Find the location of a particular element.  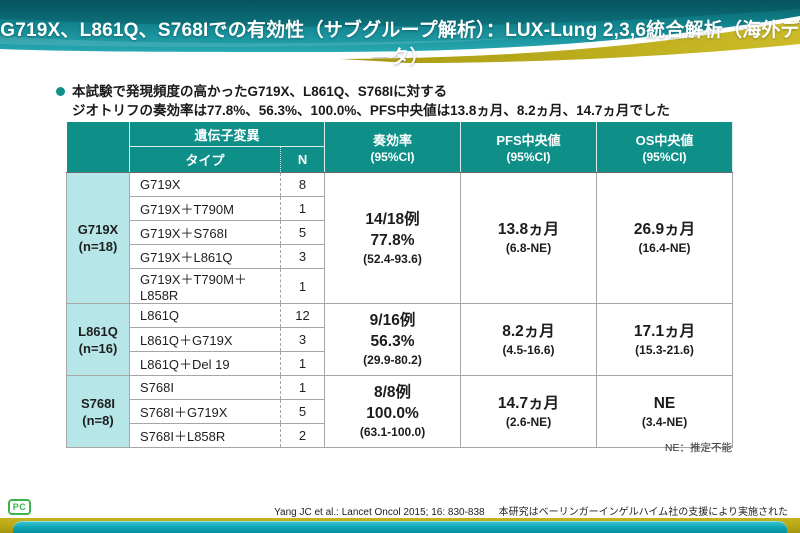

n-cell: 12 is located at coordinates (303, 315).